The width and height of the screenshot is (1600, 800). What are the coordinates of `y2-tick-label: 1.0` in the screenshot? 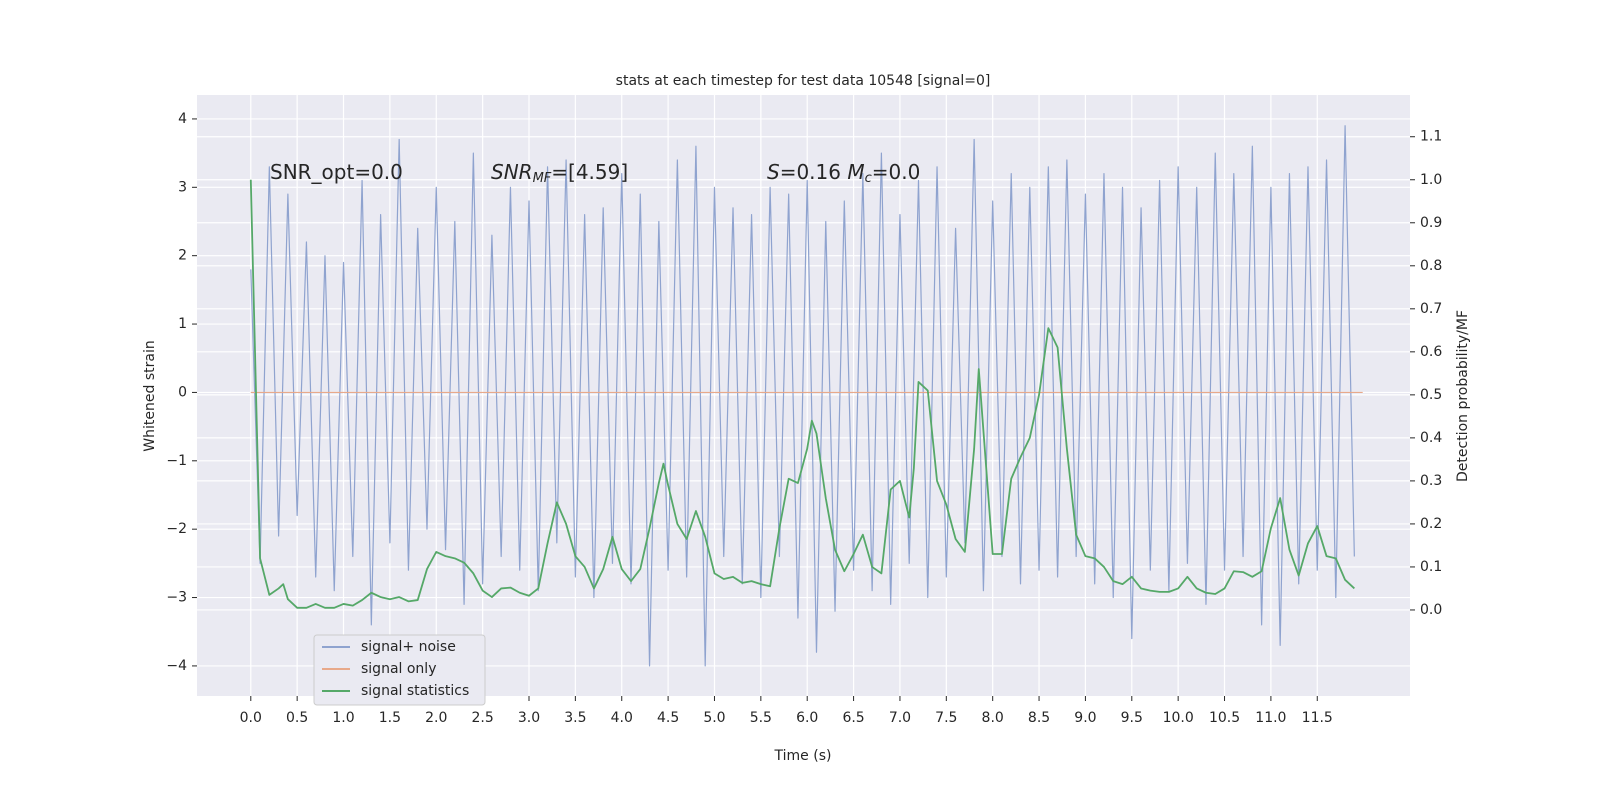 It's located at (1431, 180).